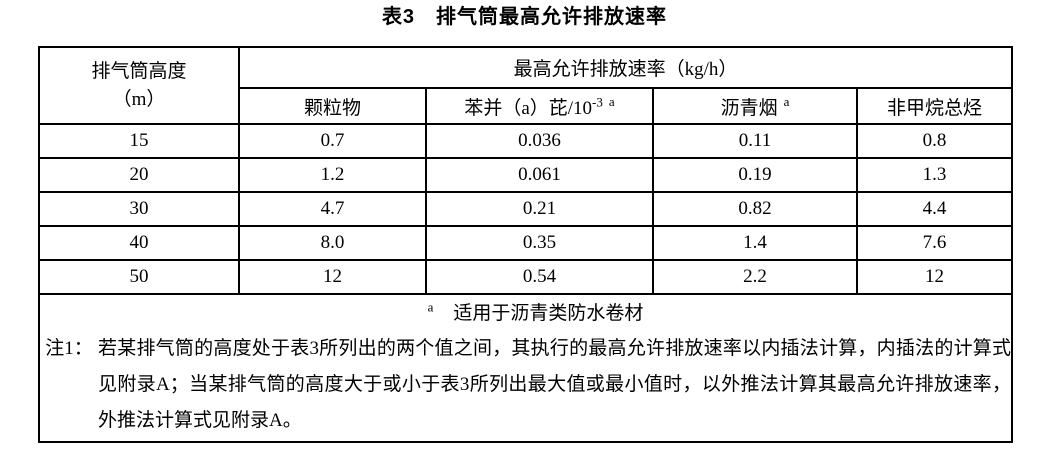 The width and height of the screenshot is (1049, 471). What do you see at coordinates (755, 243) in the screenshot?
I see `asphalt-smoke-cell: 1.4` at bounding box center [755, 243].